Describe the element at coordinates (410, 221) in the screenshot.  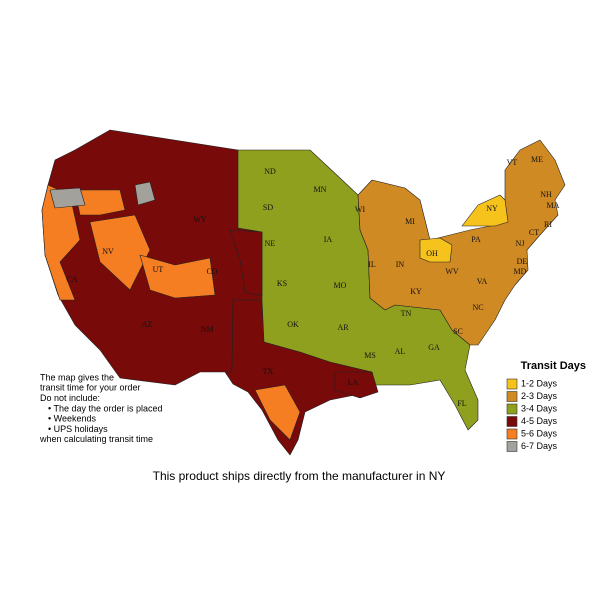
I see `state-label: MI` at that location.